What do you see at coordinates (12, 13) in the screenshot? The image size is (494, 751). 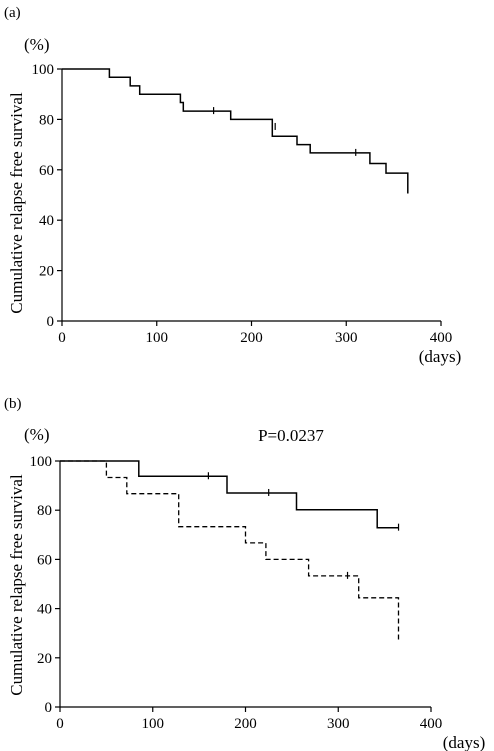 I see `panel-a-label: (a)` at bounding box center [12, 13].